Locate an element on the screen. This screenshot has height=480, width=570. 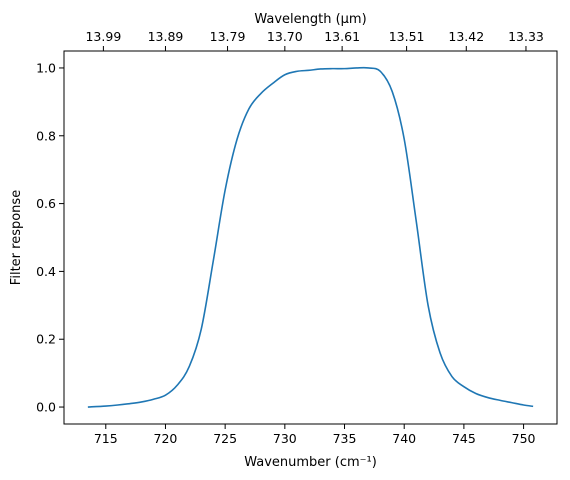
top-axis-label: Wavelength (μm) is located at coordinates (310, 19).